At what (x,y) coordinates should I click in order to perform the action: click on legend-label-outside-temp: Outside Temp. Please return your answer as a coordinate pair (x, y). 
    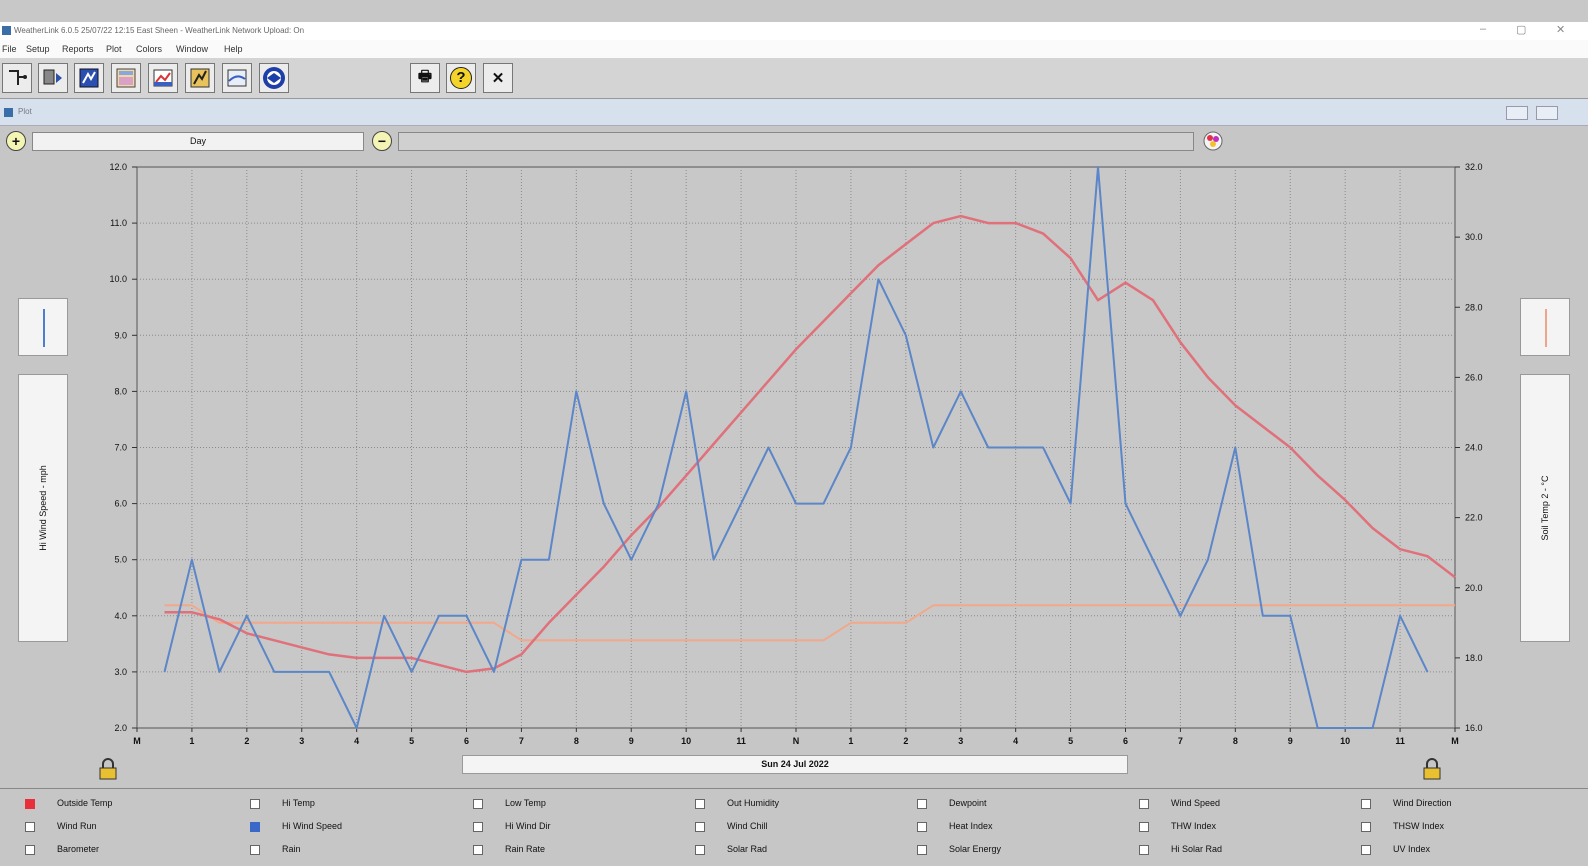
    Looking at the image, I should click on (84, 803).